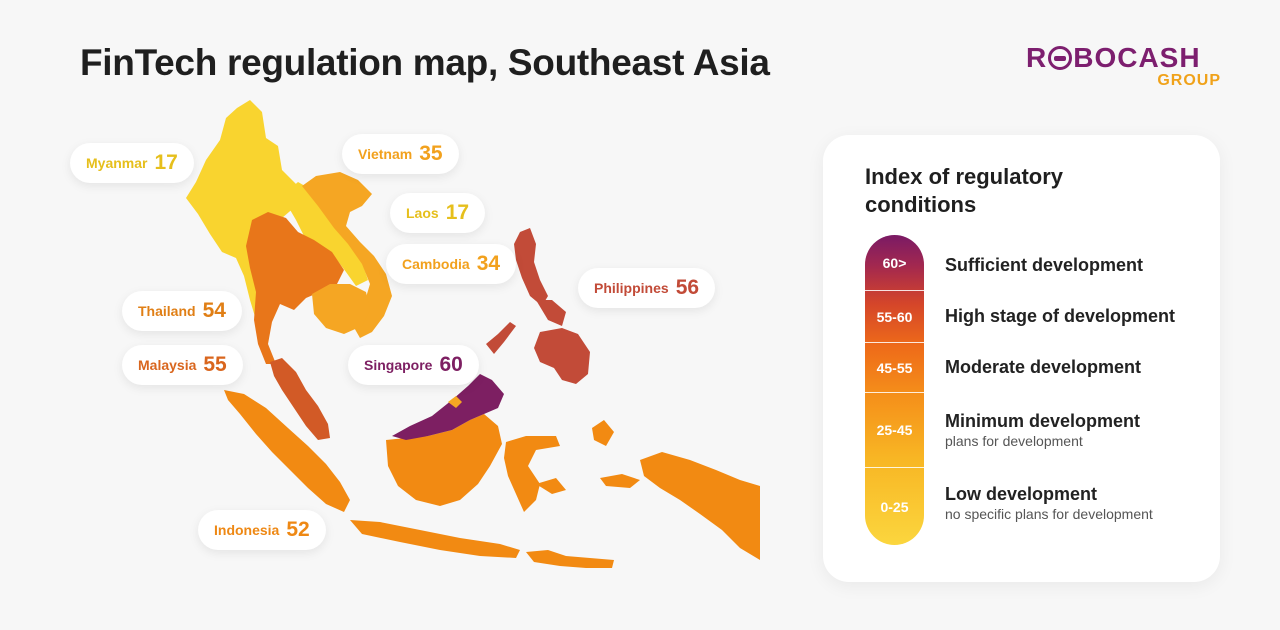 The width and height of the screenshot is (1280, 630). I want to click on country-value: 56, so click(687, 287).